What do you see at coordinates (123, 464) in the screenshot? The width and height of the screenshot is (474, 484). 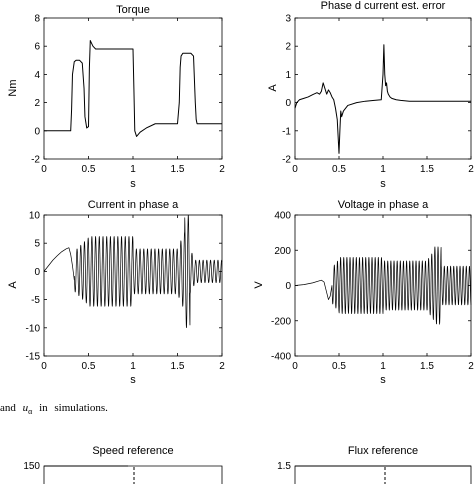 I see `speed-reference-plot: Speed reference 150` at bounding box center [123, 464].